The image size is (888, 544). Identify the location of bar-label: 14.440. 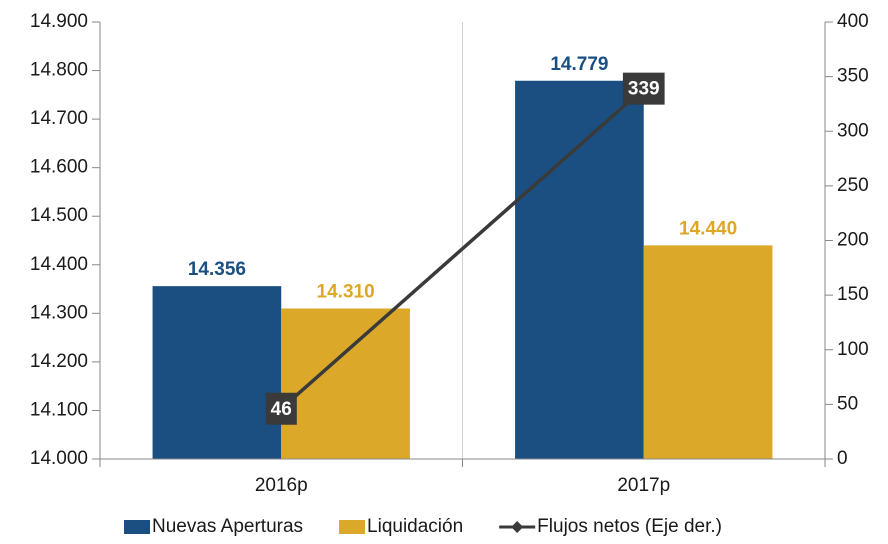
(708, 228).